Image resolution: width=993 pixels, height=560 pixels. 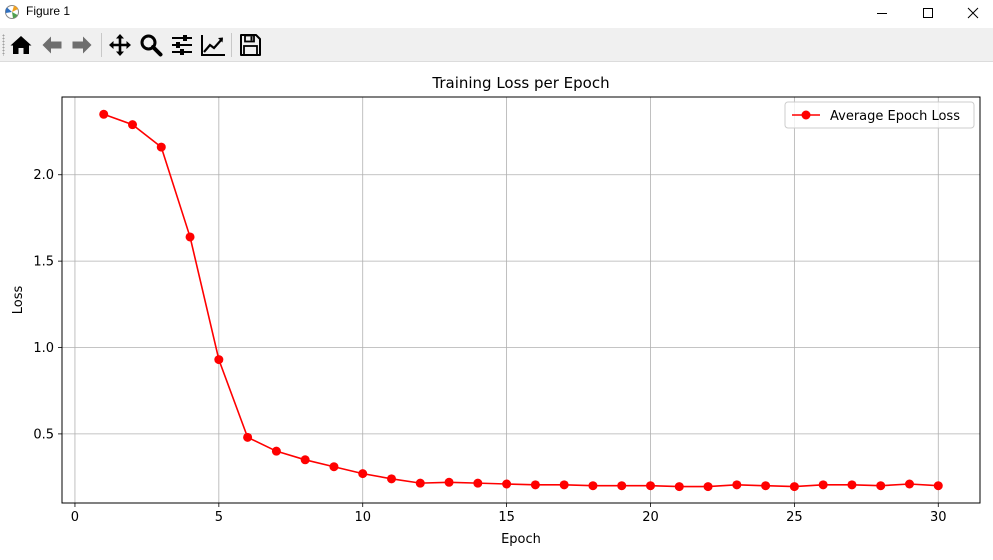 I want to click on y-axis-label: Loss, so click(x=18, y=300).